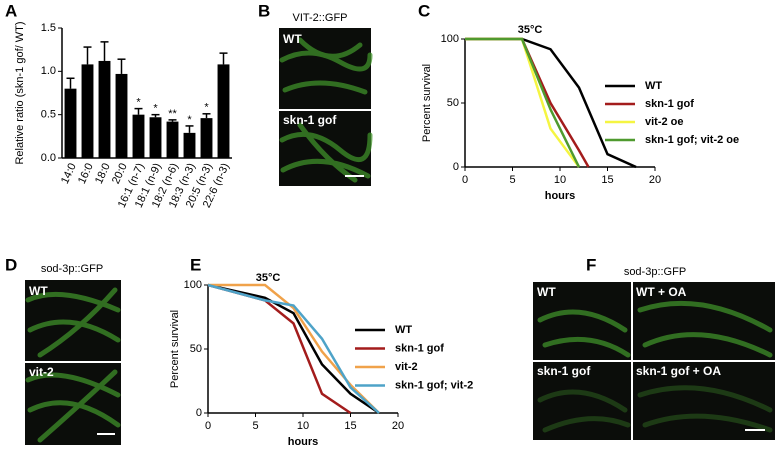  I want to click on image-panel-d: sod-3p::GFP WT vit-2, so click(73, 354).